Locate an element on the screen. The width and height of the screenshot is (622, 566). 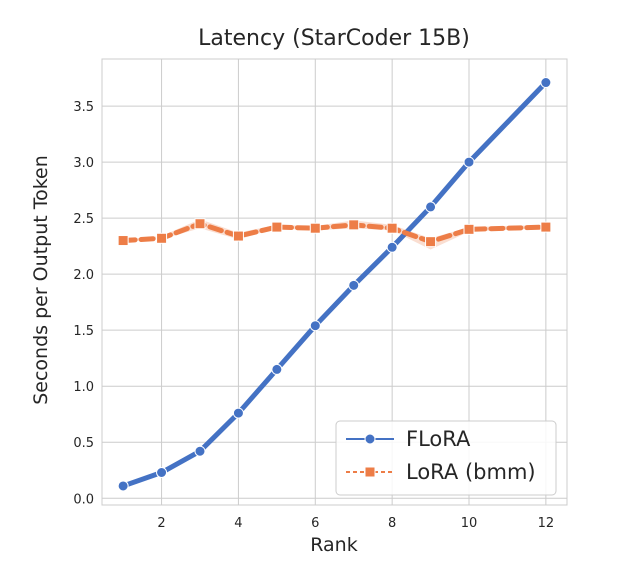
y-tick-labels: 0.0 0.5 1.0 1.5 2.0 2.5 3.0 3.5 is located at coordinates (83, 303).